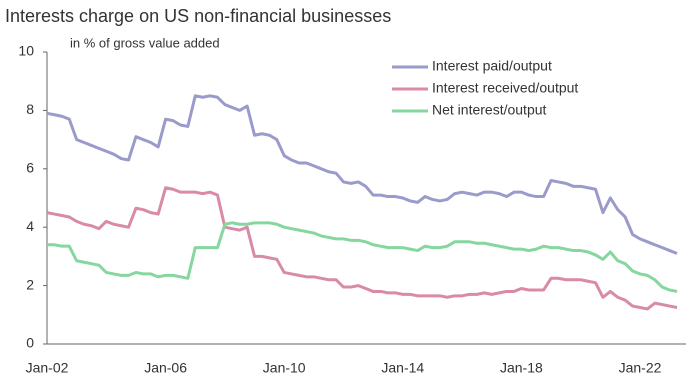 The image size is (693, 383). I want to click on legend-label: Interest paid/output, so click(492, 66).